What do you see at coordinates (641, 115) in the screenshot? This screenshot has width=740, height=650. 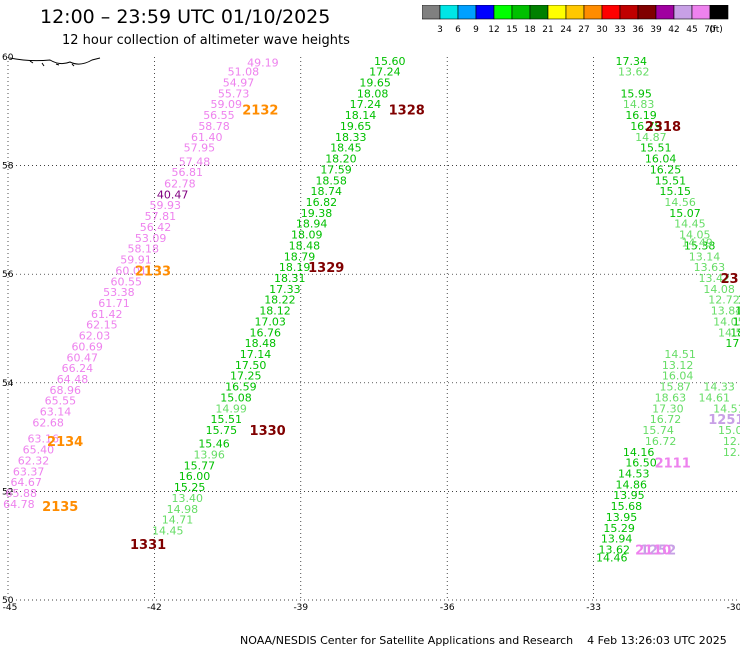 I see `wave-height-label: 16.19` at bounding box center [641, 115].